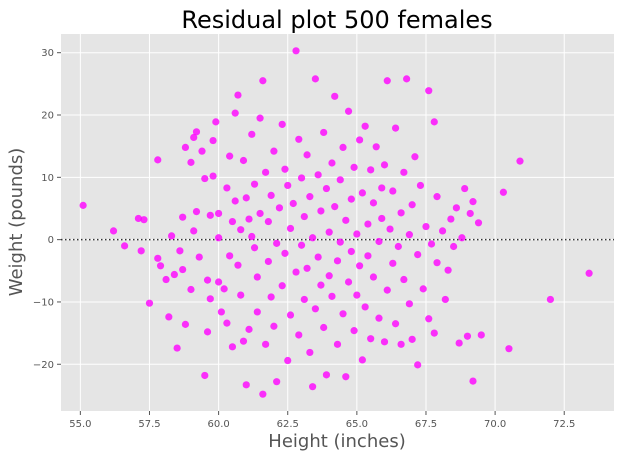 The width and height of the screenshot is (625, 458). Describe the element at coordinates (47, 116) in the screenshot. I see `y-tick-label: 20` at that location.